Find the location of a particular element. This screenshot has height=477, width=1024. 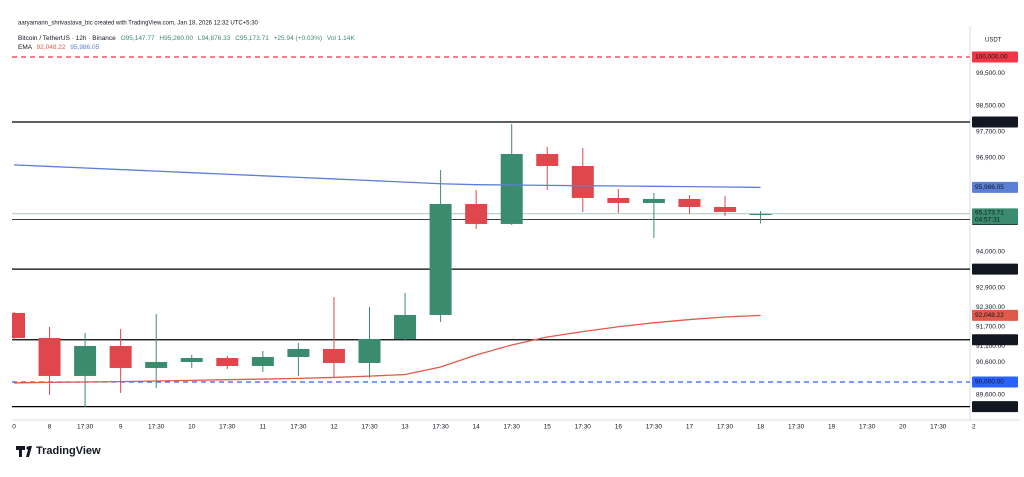

x-tick-label: 15 is located at coordinates (548, 427).